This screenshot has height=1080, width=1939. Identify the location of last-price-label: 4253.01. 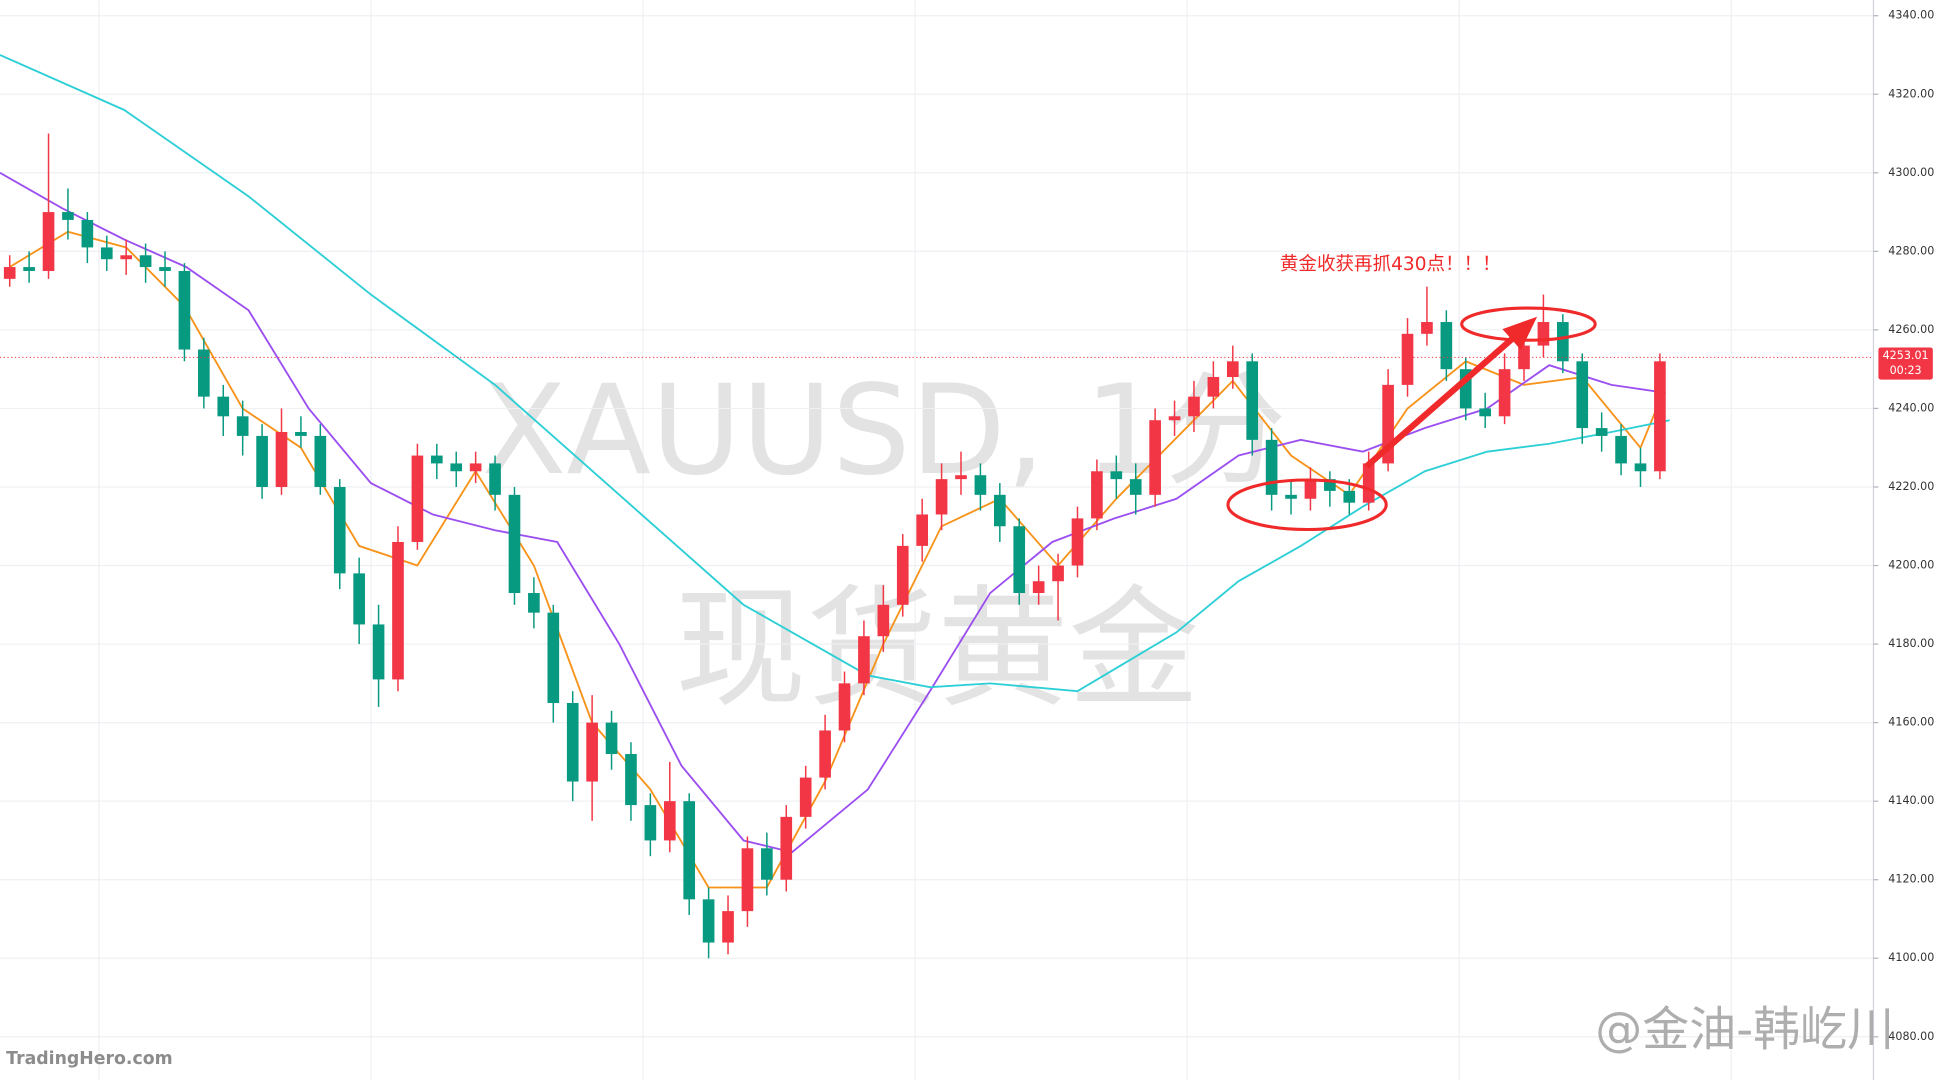
(1906, 355).